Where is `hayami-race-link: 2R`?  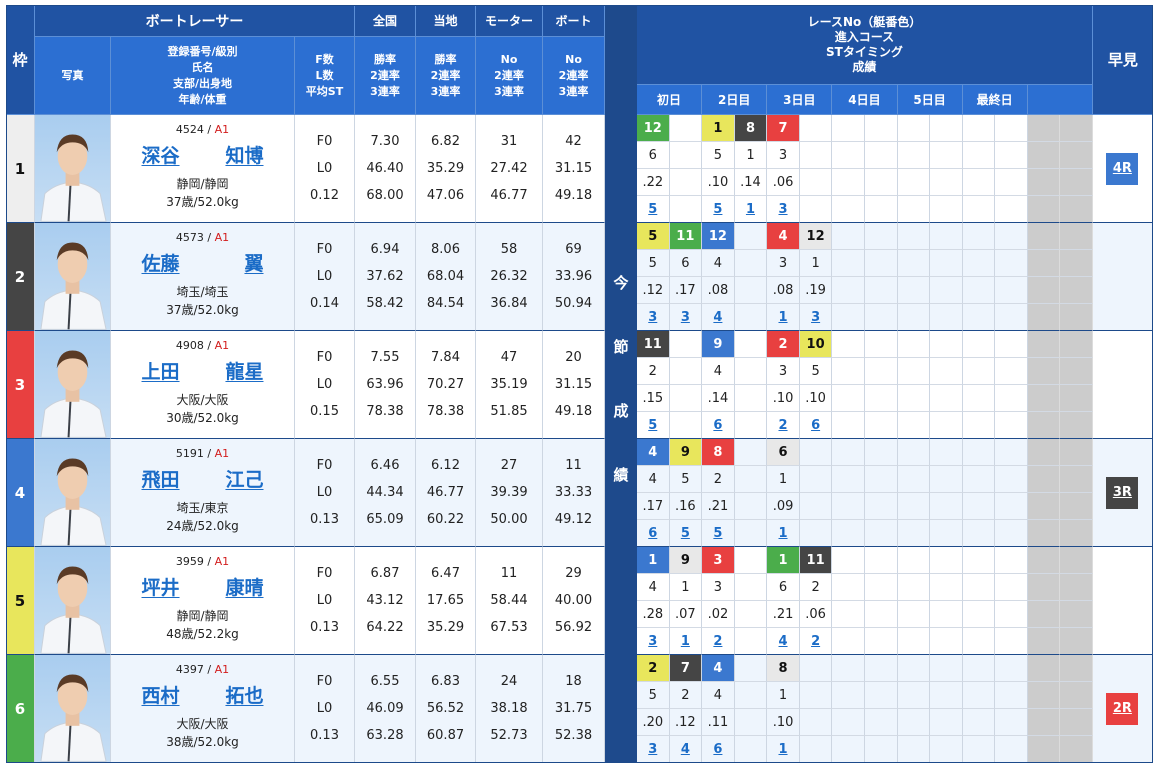 hayami-race-link: 2R is located at coordinates (1122, 708).